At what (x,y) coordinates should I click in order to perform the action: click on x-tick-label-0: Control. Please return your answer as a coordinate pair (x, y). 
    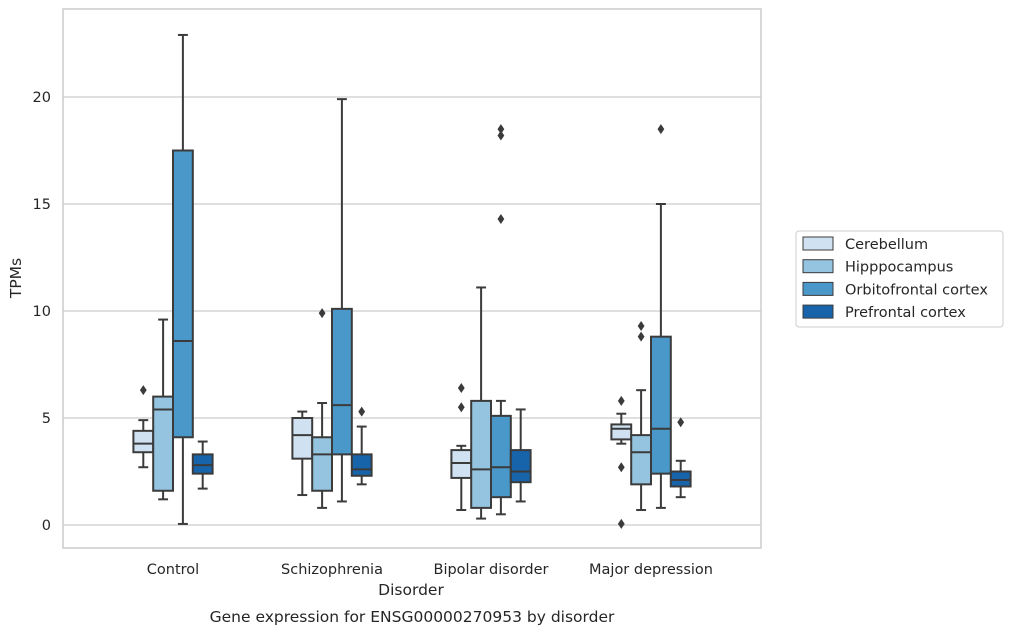
    Looking at the image, I should click on (173, 570).